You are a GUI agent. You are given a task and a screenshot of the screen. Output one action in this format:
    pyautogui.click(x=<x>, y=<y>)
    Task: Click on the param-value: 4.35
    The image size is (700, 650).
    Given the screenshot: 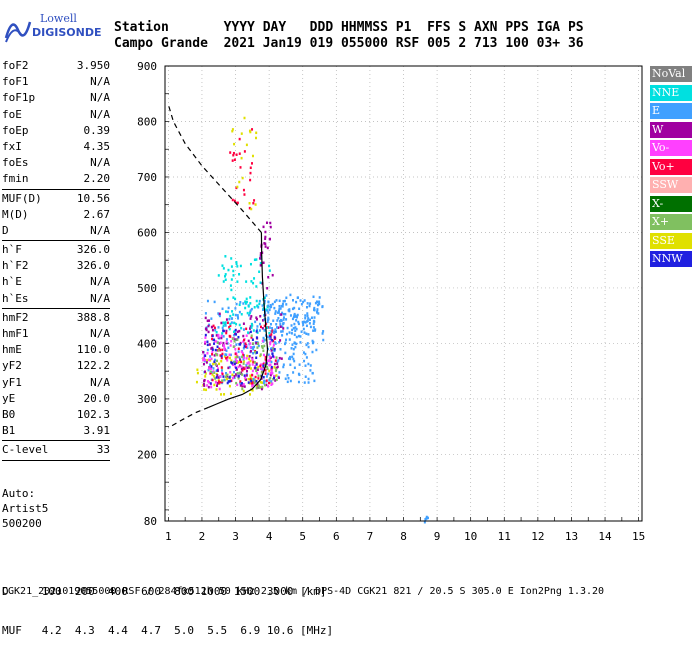 What is the action you would take?
    pyautogui.click(x=97, y=146)
    